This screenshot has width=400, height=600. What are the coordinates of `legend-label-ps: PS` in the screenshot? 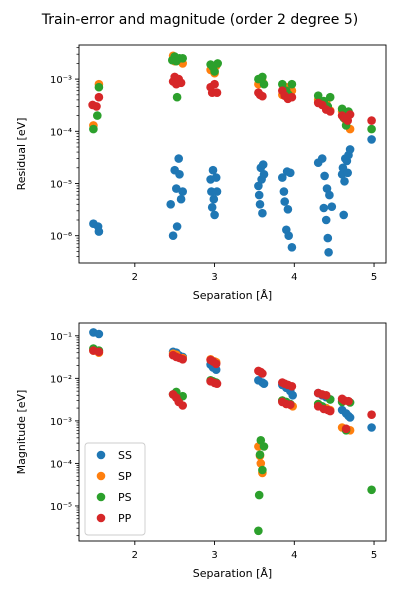 It's located at (125, 497).